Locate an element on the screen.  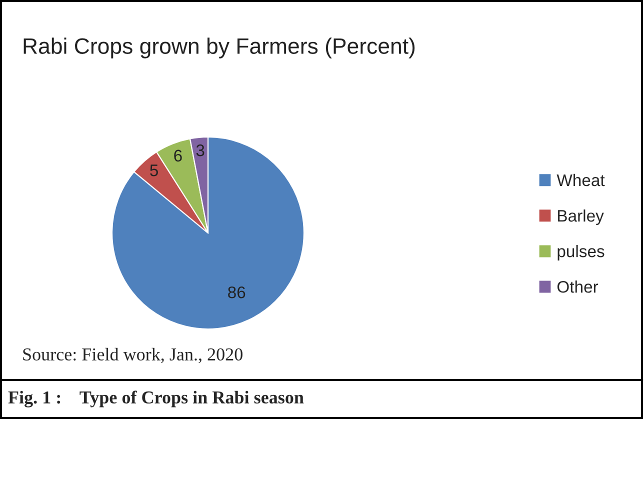
data-label: 3 is located at coordinates (200, 150).